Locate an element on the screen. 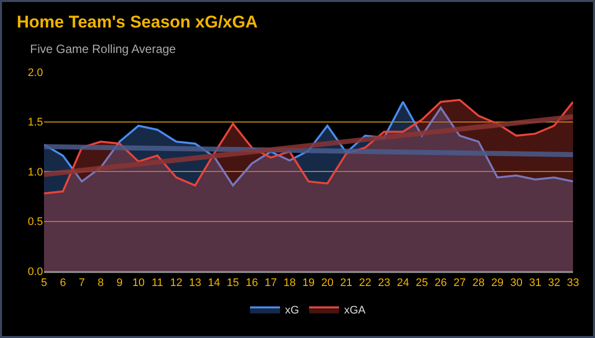 The height and width of the screenshot is (338, 595). legend-label: xG is located at coordinates (292, 310).